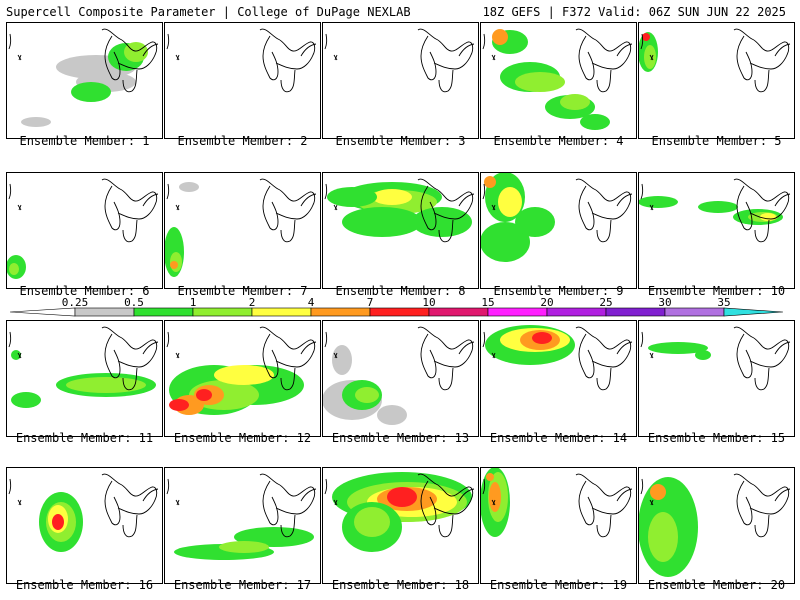  I want to click on ensemble-member-16-map, so click(84, 525).